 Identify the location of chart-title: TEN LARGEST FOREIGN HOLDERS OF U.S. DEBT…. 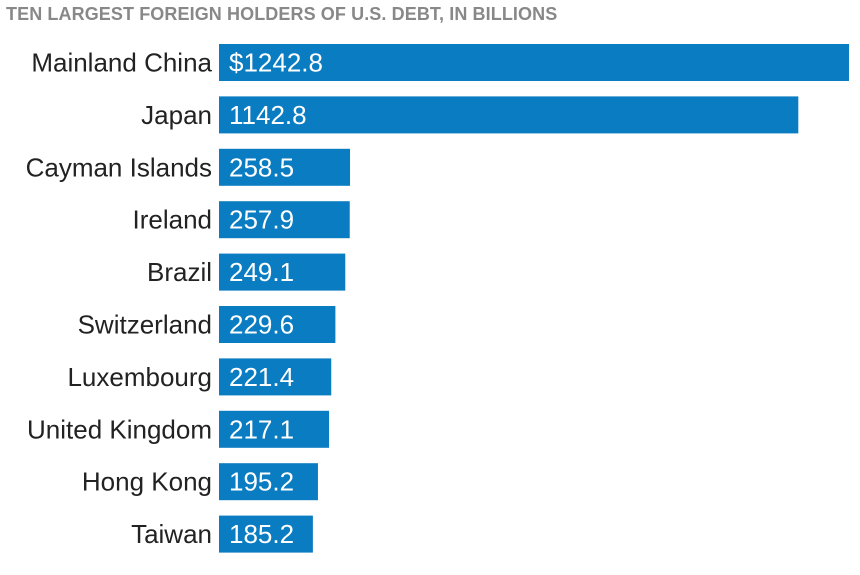
(282, 14).